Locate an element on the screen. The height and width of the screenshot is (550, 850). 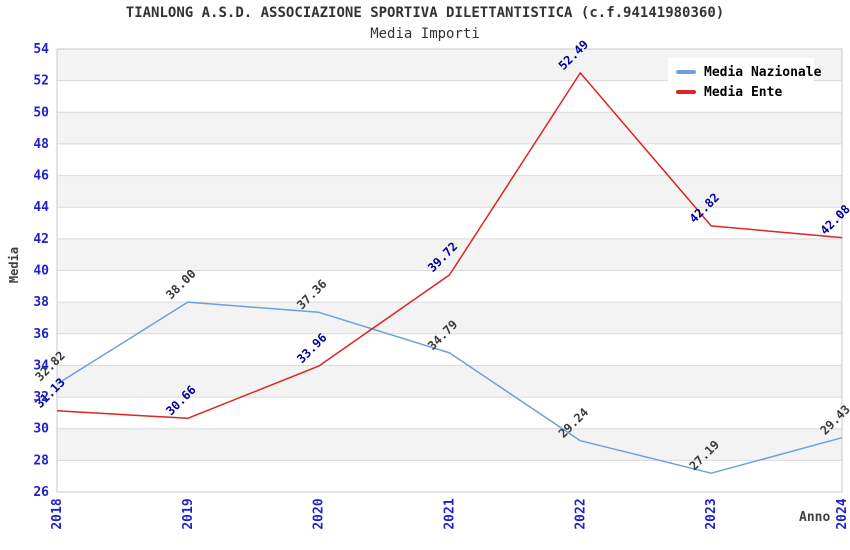
y-tick-label: 54 is located at coordinates (41, 49).